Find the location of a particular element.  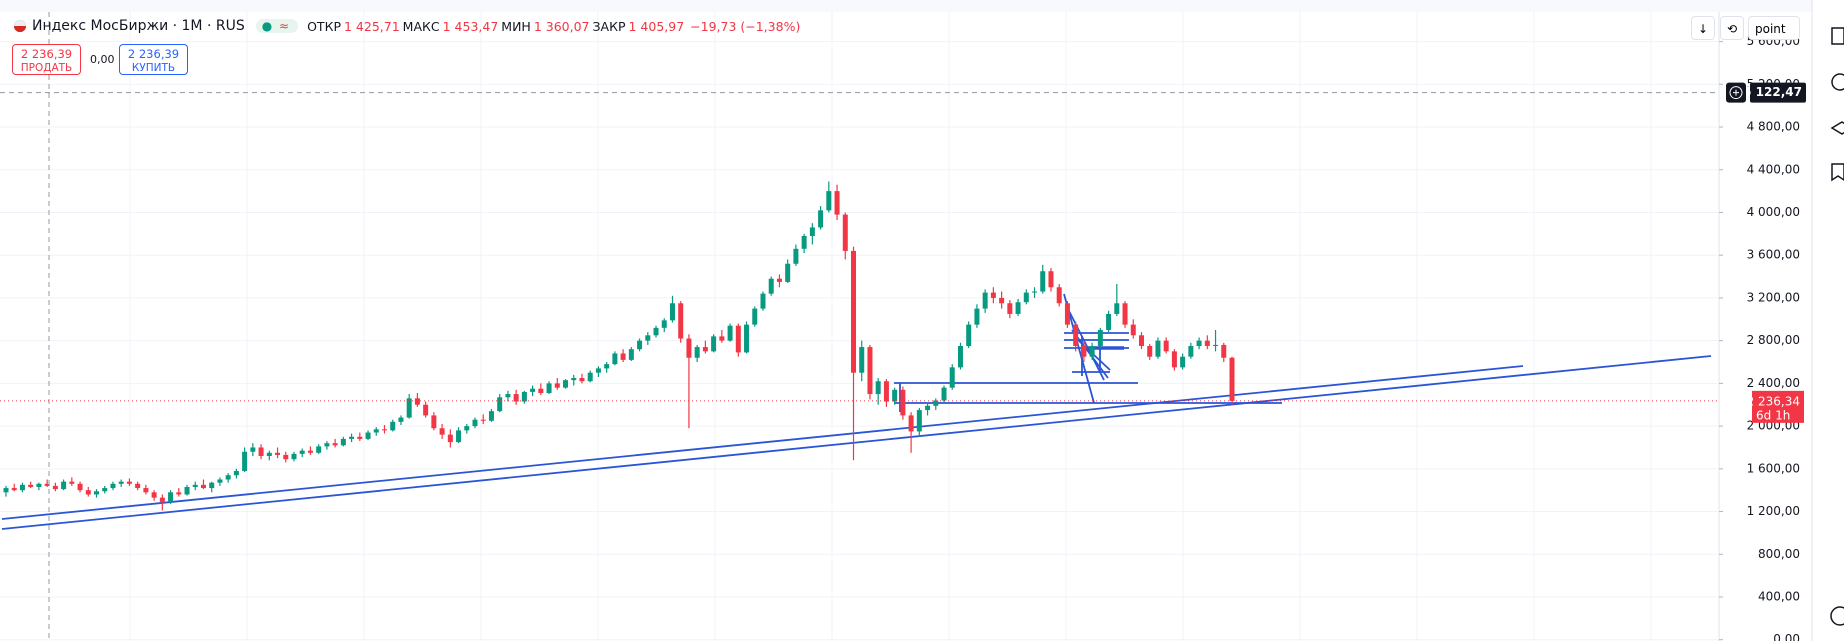

flag is located at coordinates (20, 26).